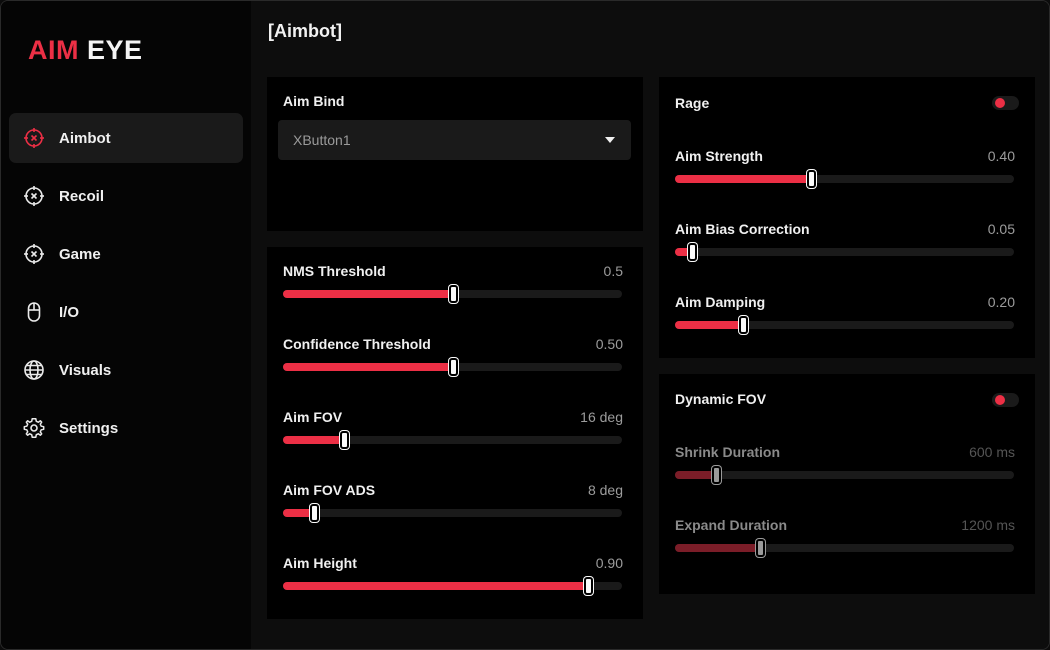 This screenshot has height=650, width=1050. What do you see at coordinates (1001, 302) in the screenshot?
I see `slider-value: 0.20` at bounding box center [1001, 302].